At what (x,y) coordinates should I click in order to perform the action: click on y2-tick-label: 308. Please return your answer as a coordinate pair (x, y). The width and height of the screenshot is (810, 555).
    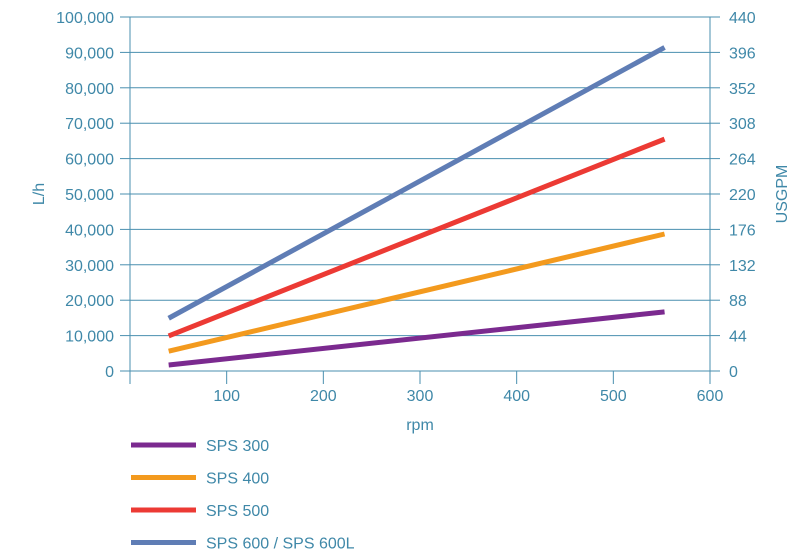
    Looking at the image, I should click on (742, 124).